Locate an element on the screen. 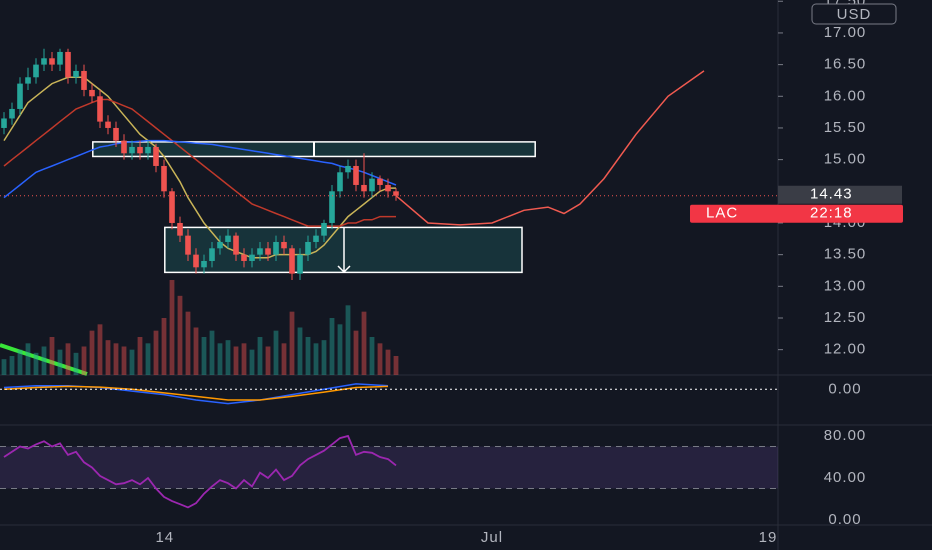  symbol-tag is located at coordinates (796, 213).